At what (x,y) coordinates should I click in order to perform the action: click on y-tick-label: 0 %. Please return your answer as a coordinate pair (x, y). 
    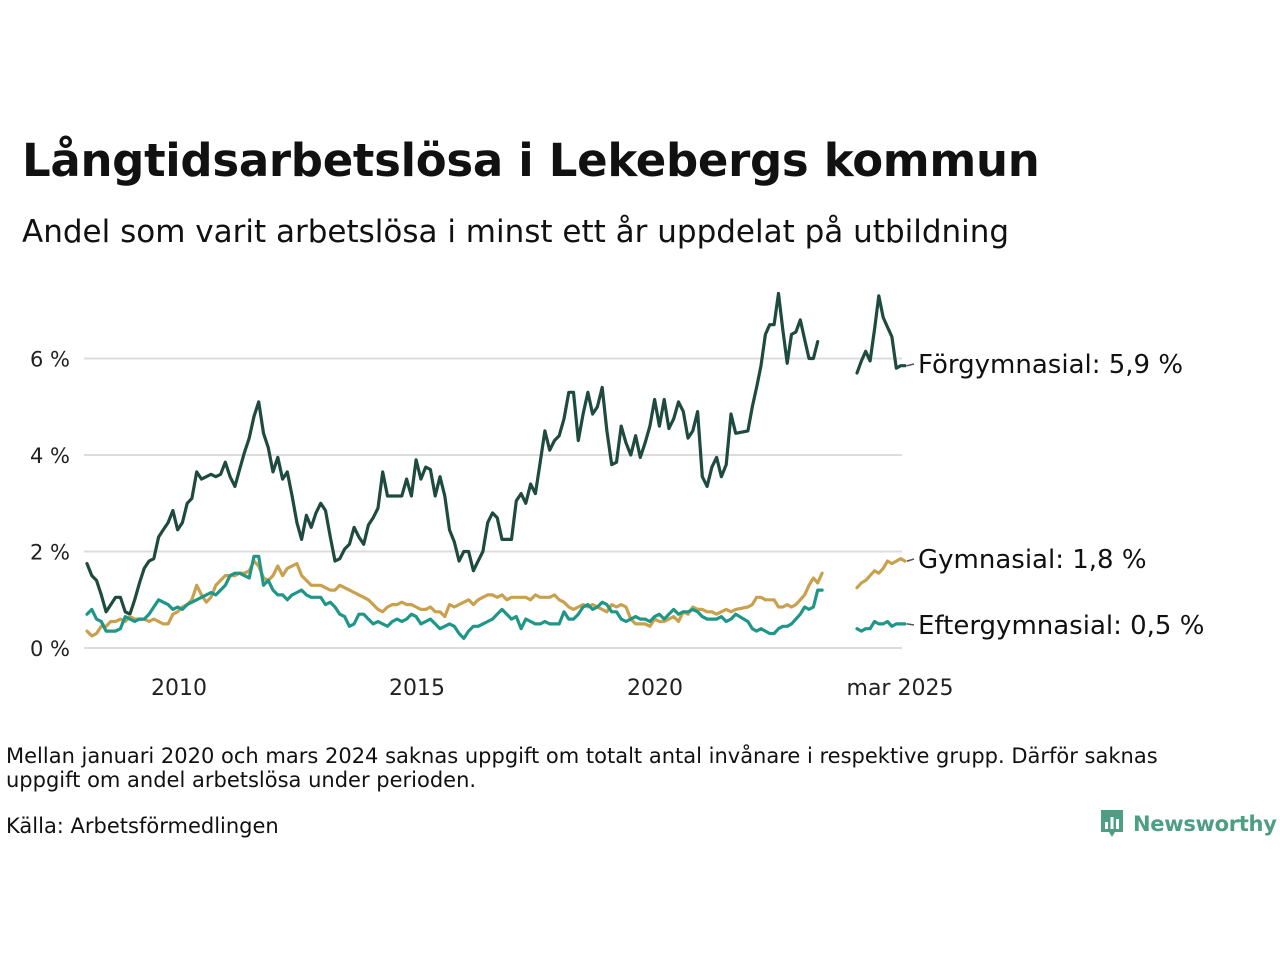
    Looking at the image, I should click on (50, 649).